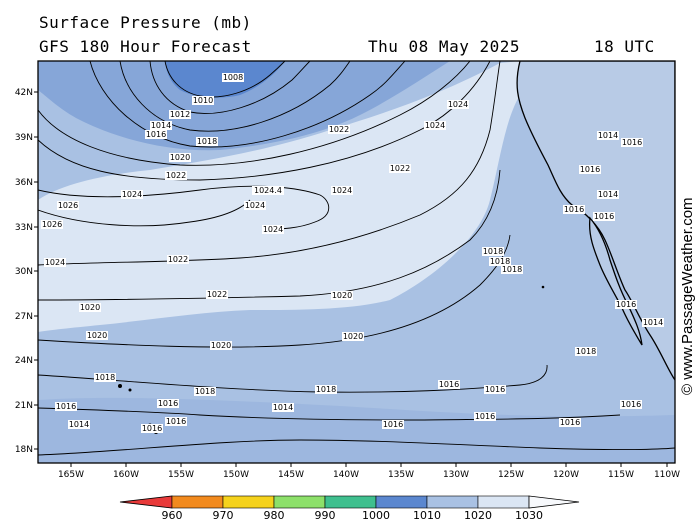 Image resolution: width=700 pixels, height=525 pixels. Describe the element at coordinates (511, 475) in the screenshot. I see `lon-label: 125W` at that location.